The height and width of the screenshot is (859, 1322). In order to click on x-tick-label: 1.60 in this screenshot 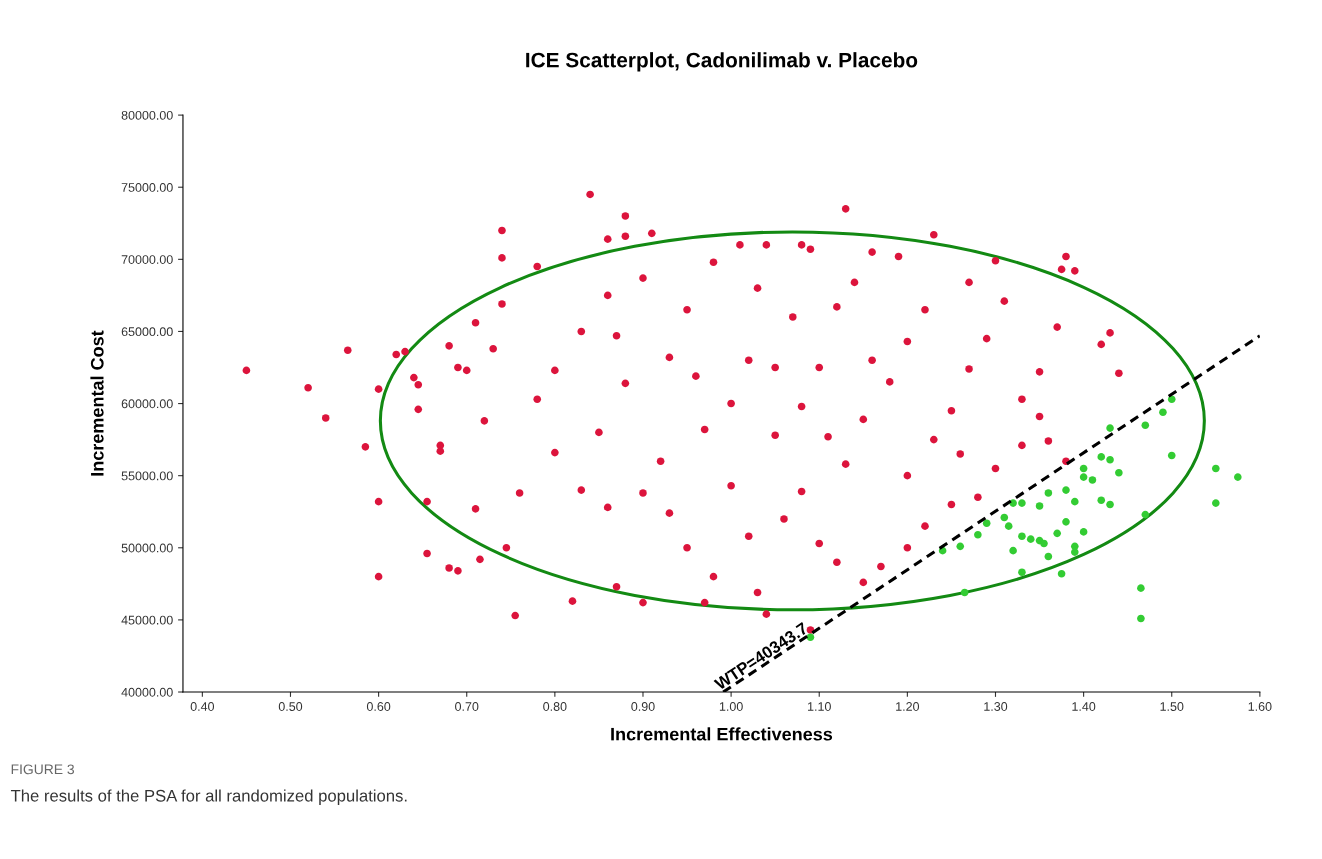, I will do `click(1260, 706)`.